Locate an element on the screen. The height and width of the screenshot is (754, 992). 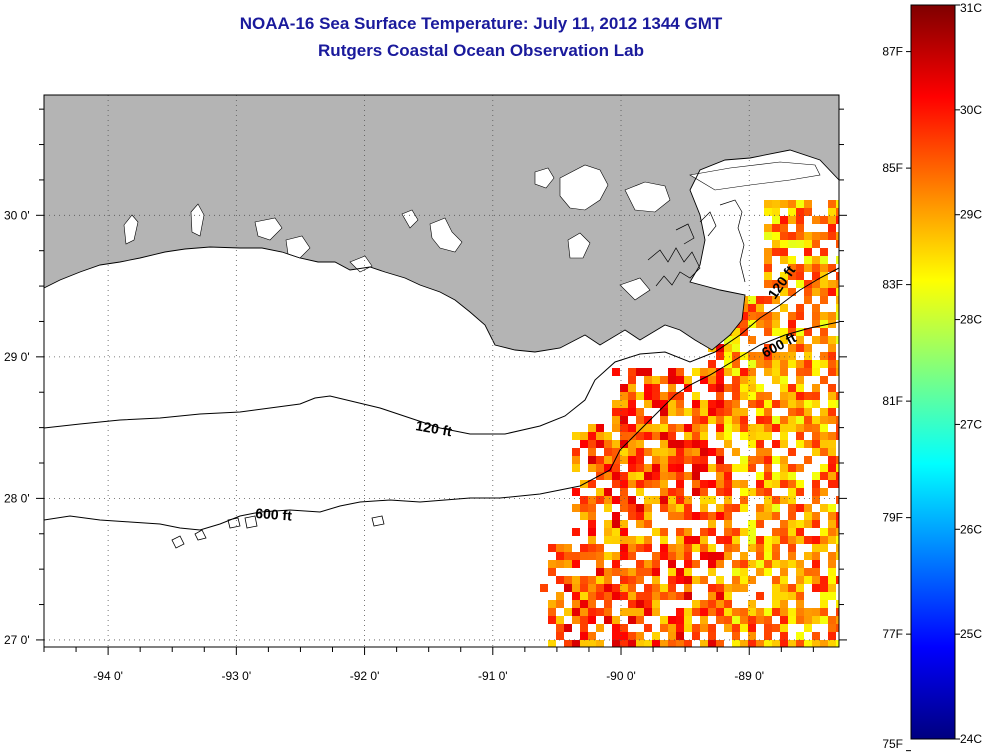
colorbar-fahrenheit-label: 87F is located at coordinates (892, 52).